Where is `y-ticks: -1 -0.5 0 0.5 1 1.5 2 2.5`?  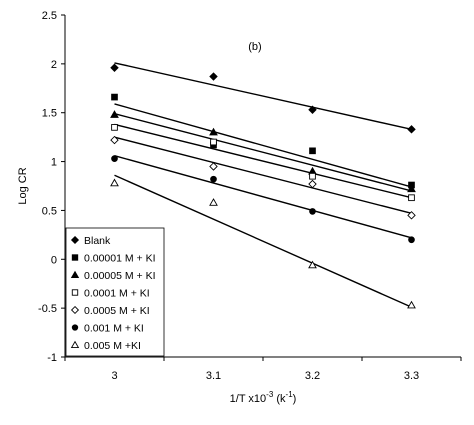 y-ticks: -1 -0.5 0 0.5 1 1.5 2 2.5 is located at coordinates (51, 187).